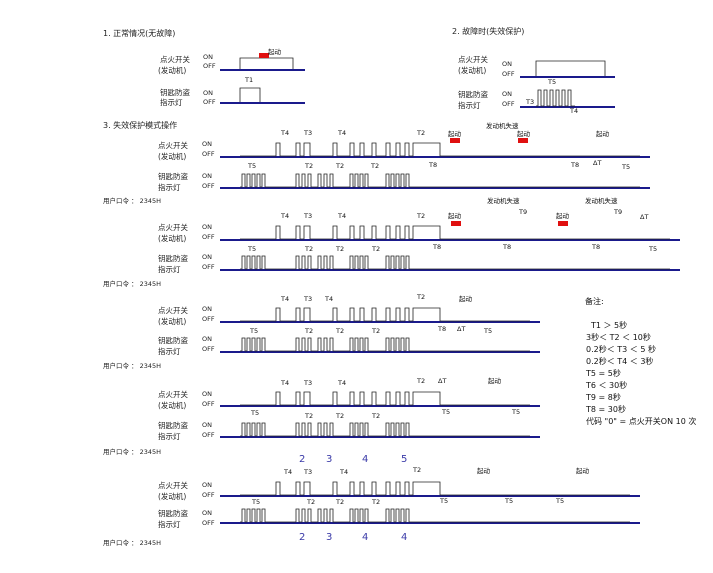  What do you see at coordinates (207, 227) in the screenshot?
I see `rb-ign-on: ON` at bounding box center [207, 227].